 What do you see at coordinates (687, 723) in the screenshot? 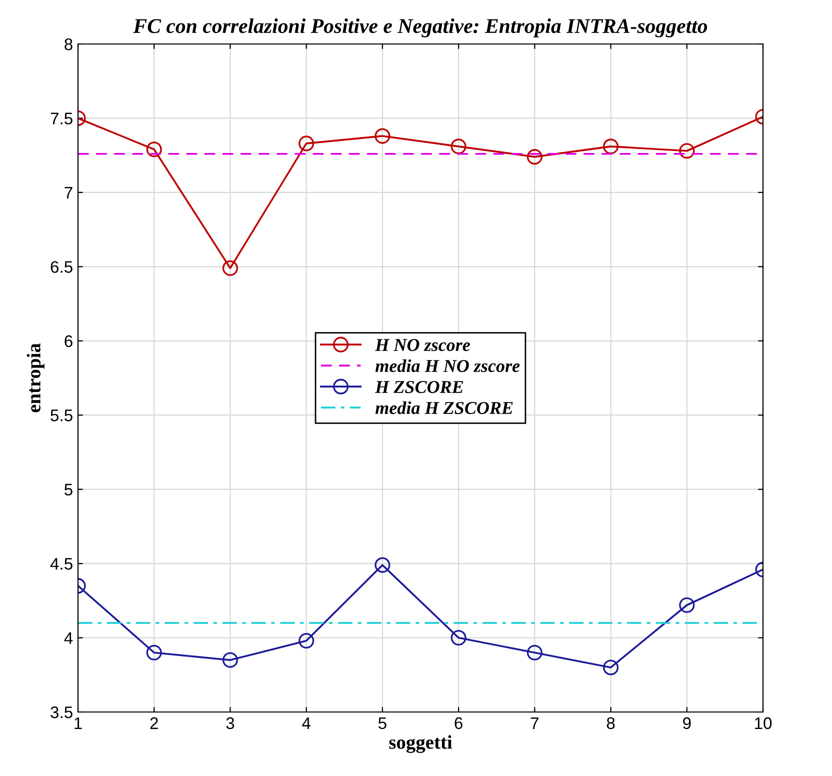
I see `x-tick-label: 9` at bounding box center [687, 723].